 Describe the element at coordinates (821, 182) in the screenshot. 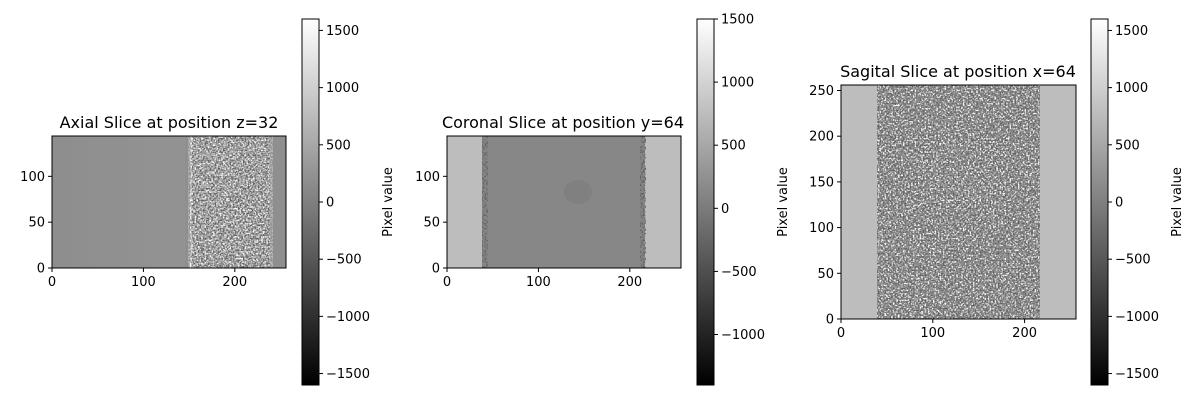

I see `y-tick-label: 150` at that location.